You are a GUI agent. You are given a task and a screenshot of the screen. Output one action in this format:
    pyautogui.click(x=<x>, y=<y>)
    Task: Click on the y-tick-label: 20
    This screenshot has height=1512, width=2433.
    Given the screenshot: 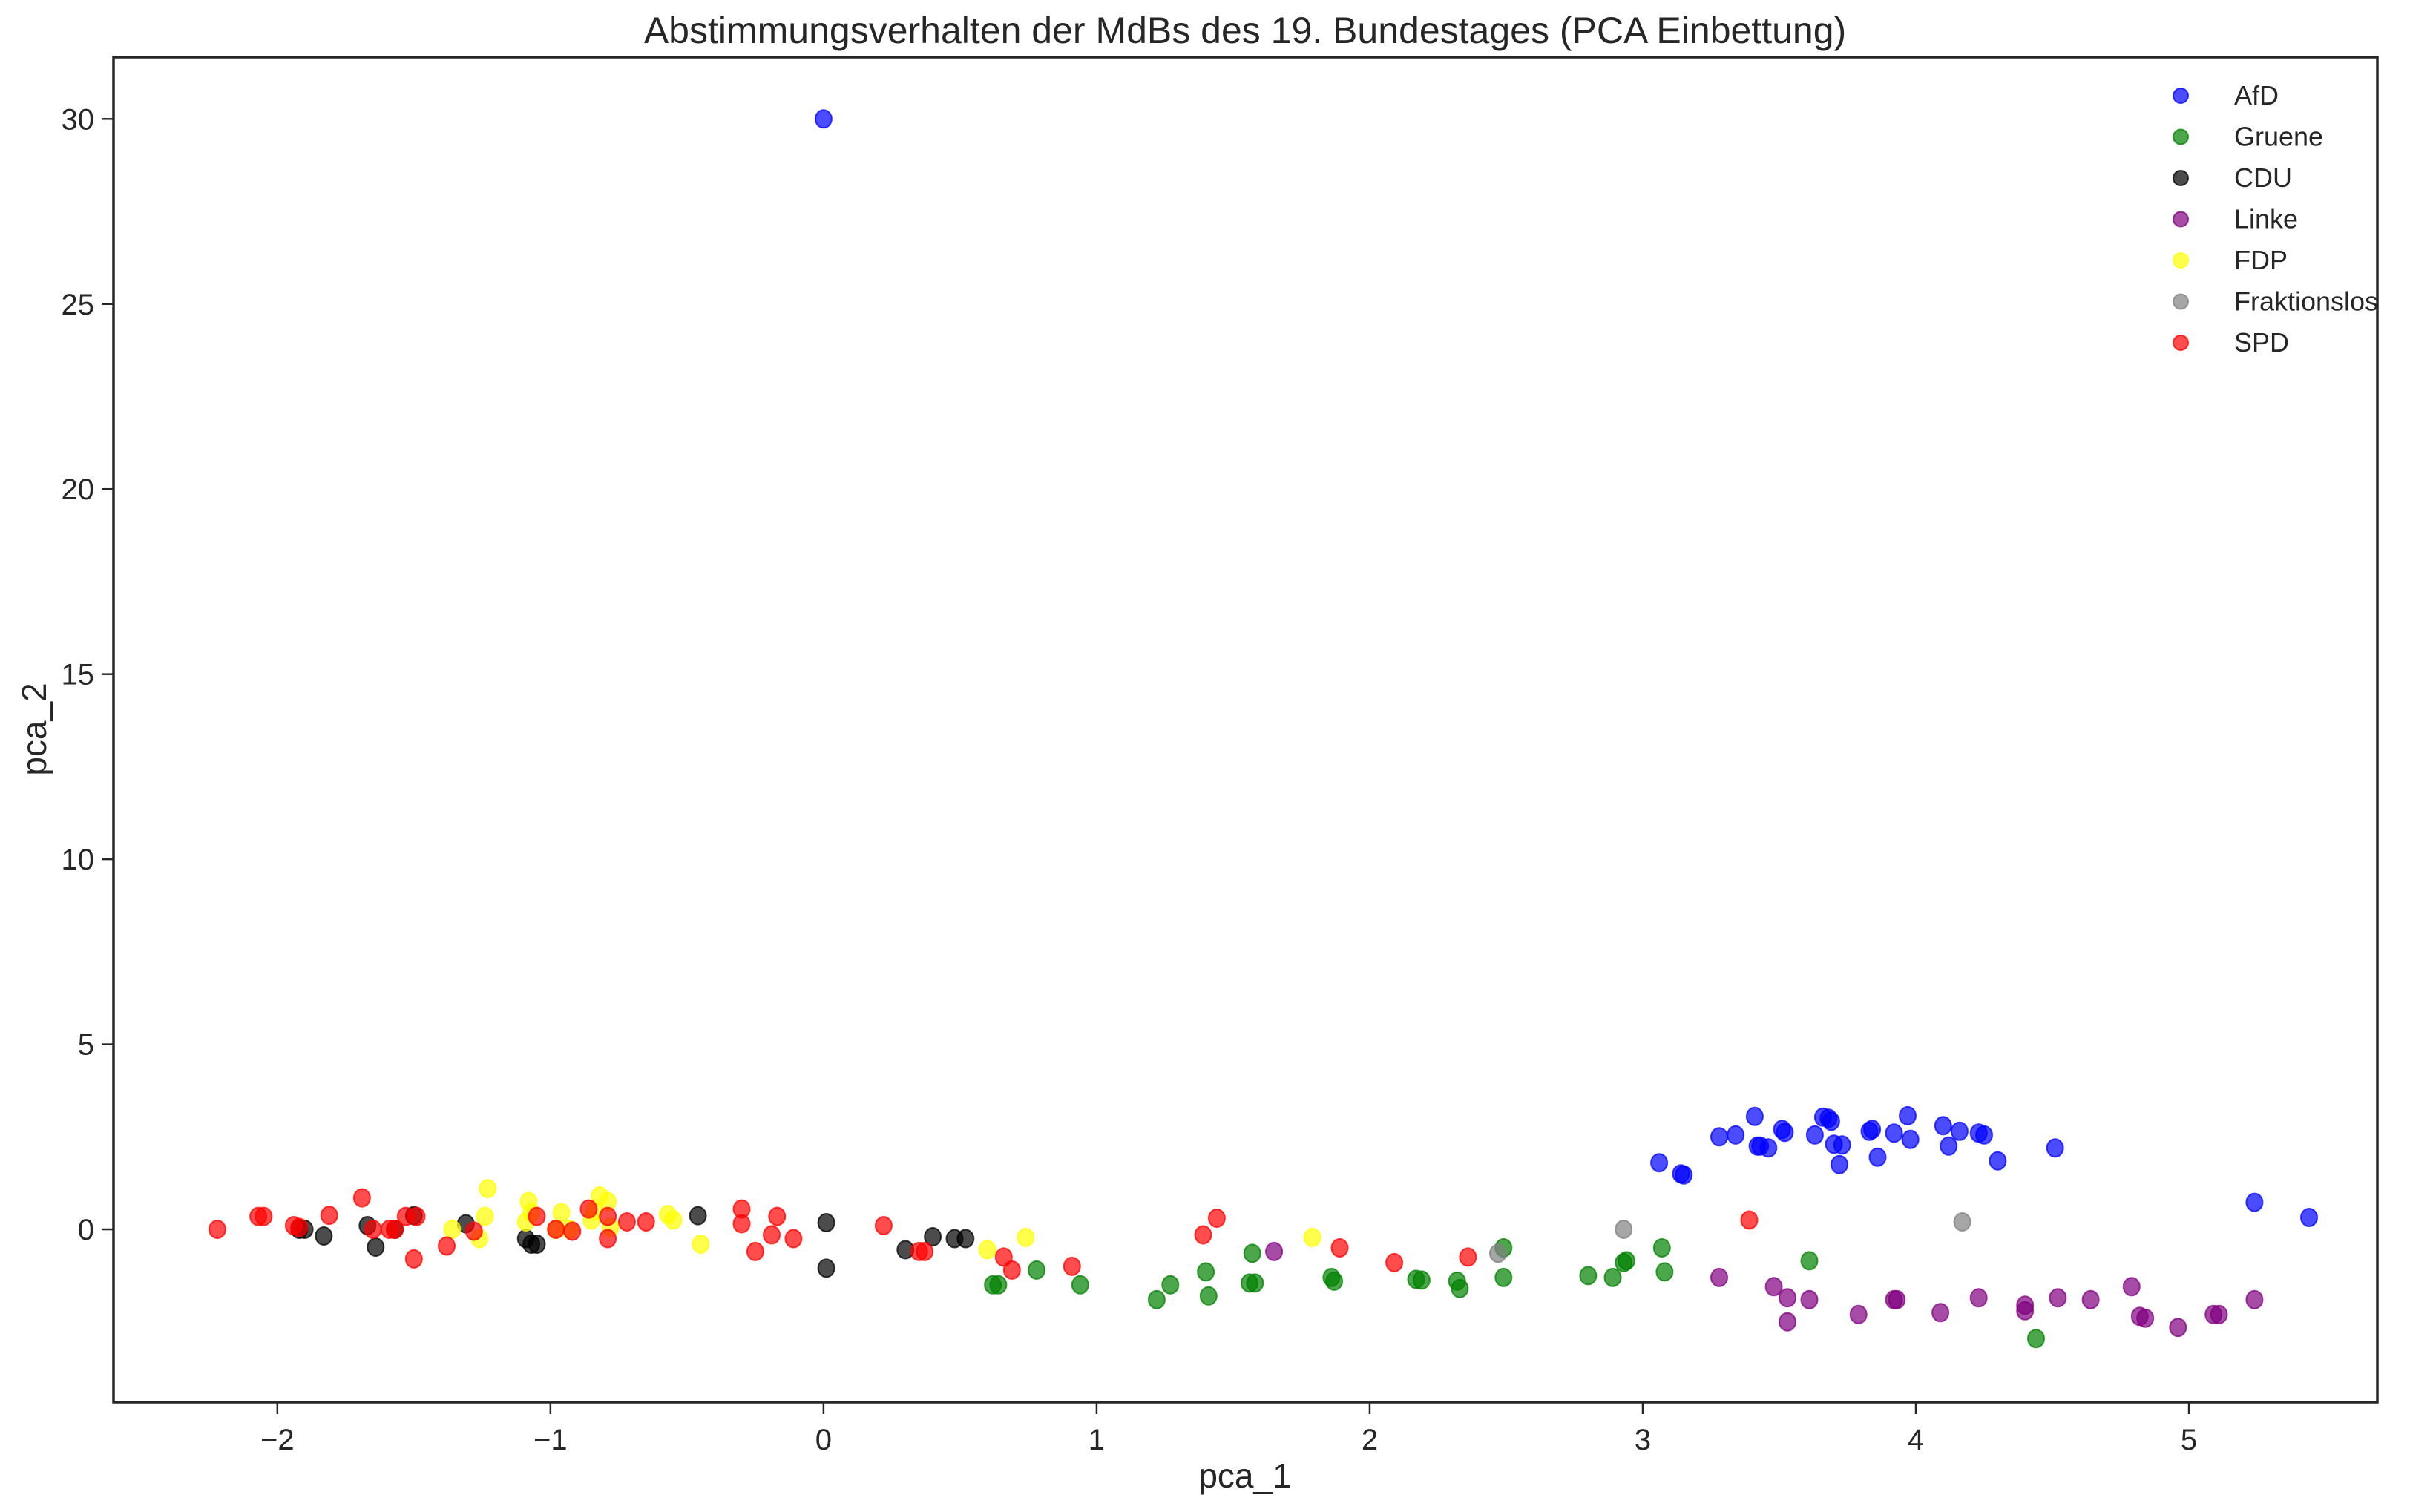 What is the action you would take?
    pyautogui.click(x=78, y=490)
    